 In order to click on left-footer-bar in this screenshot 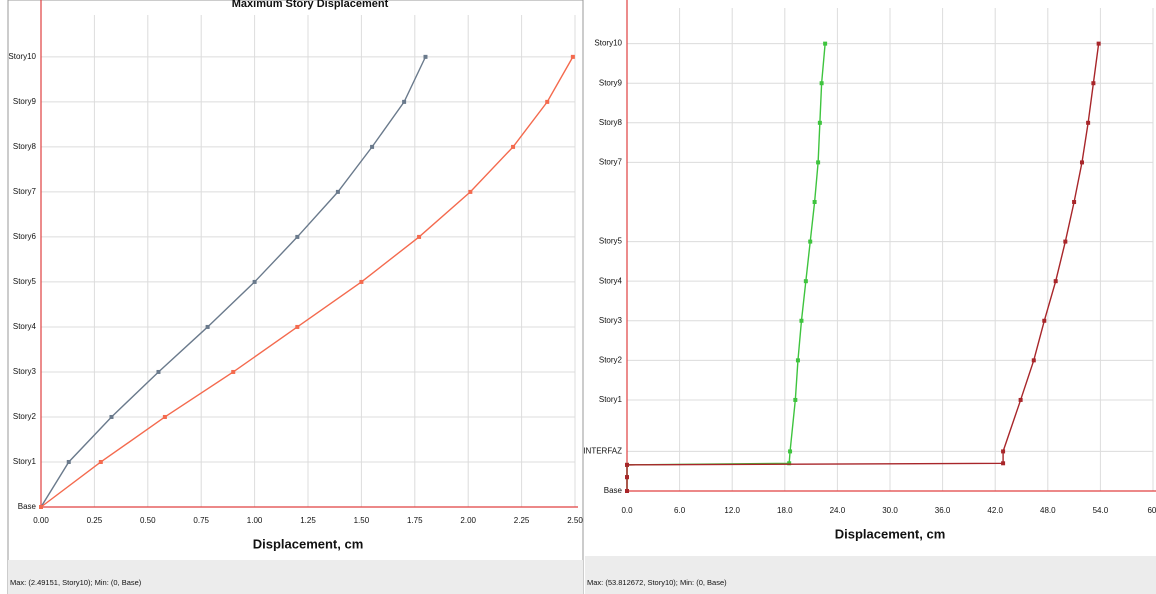, I will do `click(295, 577)`.